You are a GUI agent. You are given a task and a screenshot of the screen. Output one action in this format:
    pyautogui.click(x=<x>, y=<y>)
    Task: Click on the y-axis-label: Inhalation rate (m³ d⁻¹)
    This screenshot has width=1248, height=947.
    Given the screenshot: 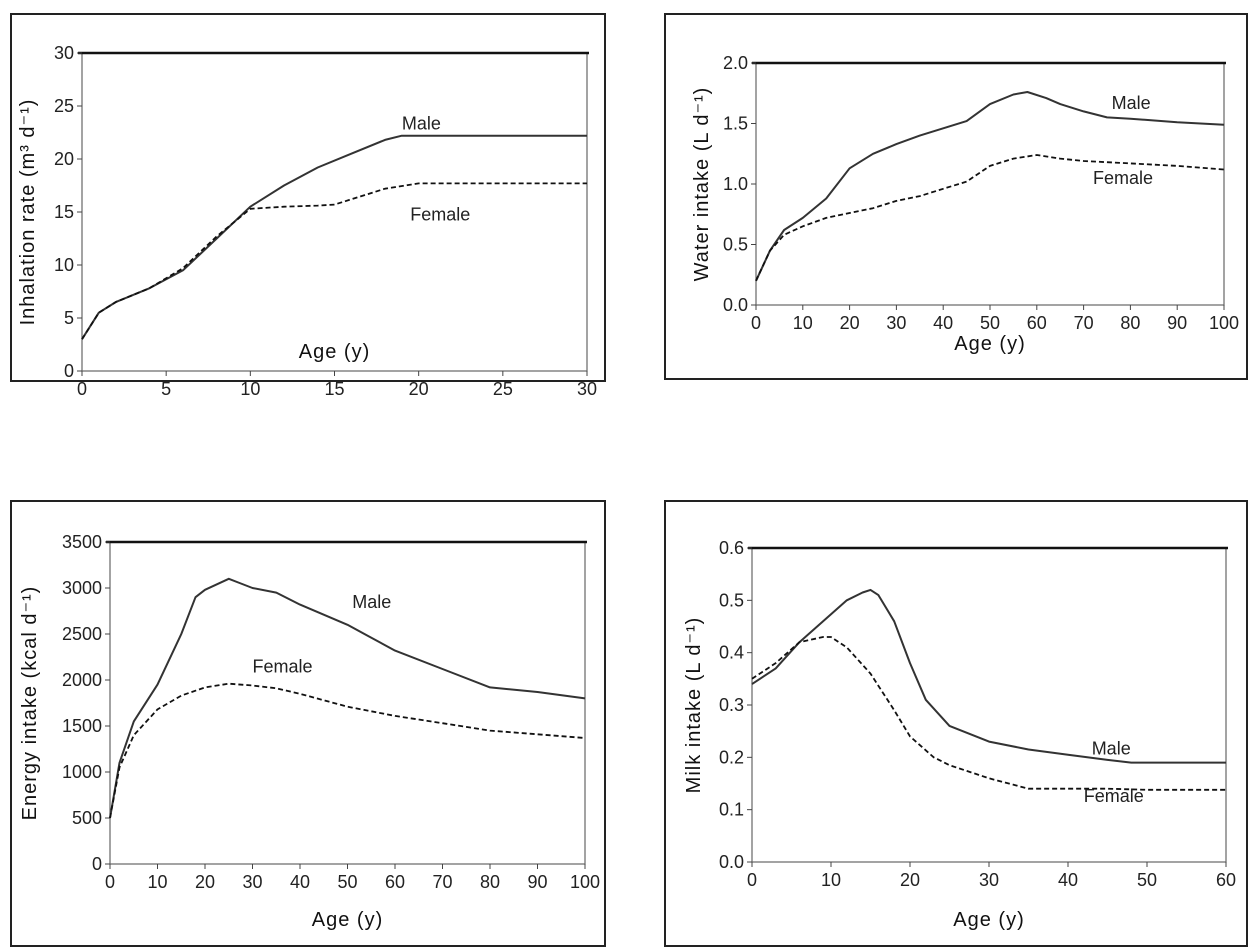 What is the action you would take?
    pyautogui.click(x=28, y=212)
    